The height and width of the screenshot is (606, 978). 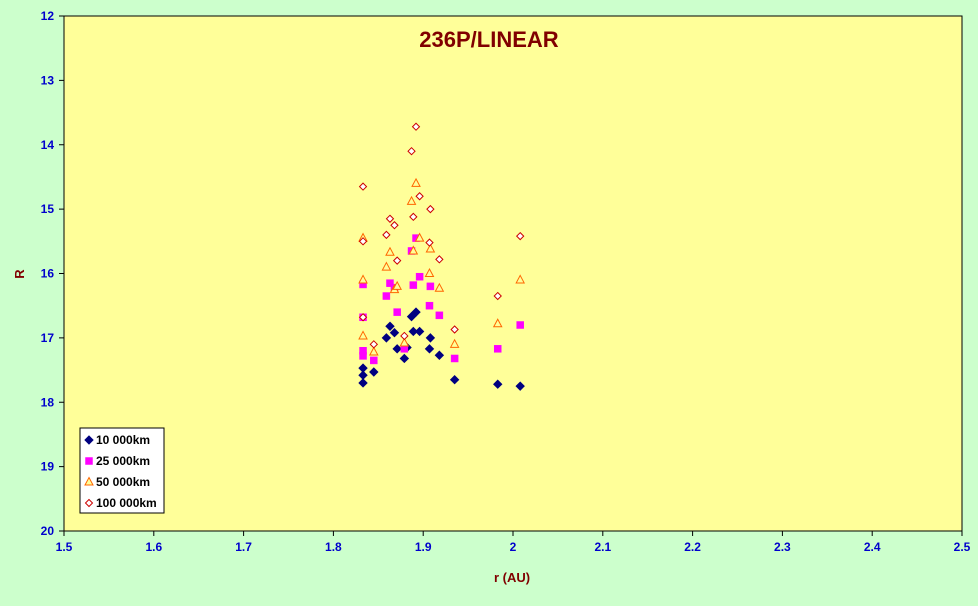 What do you see at coordinates (123, 482) in the screenshot?
I see `legend-label-50000km: 50 000km` at bounding box center [123, 482].